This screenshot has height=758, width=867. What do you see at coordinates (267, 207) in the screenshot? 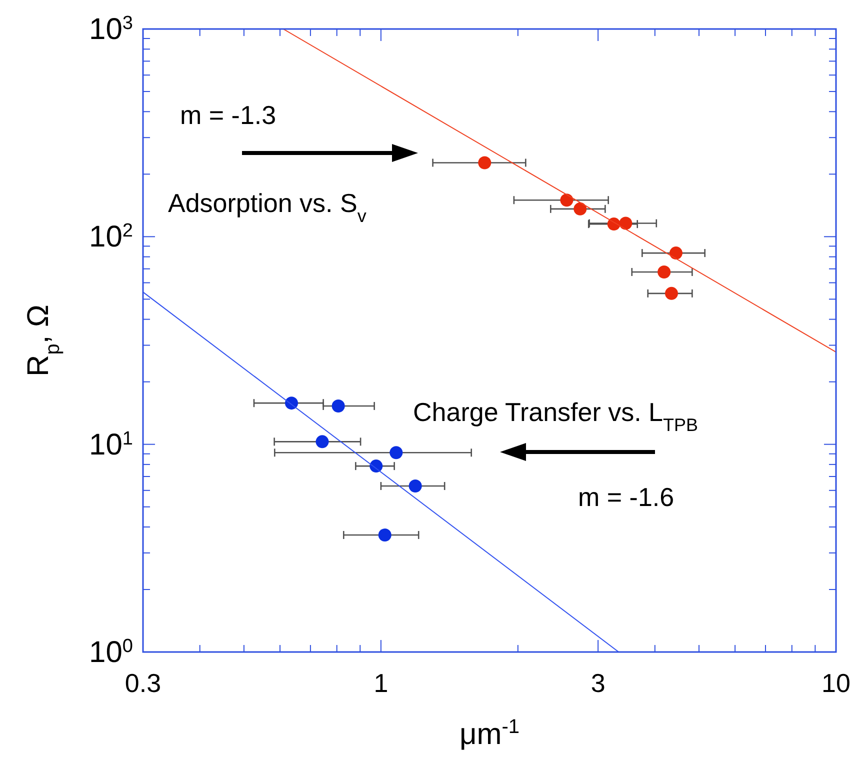
I see `annotation: Adsorption vs. S$_{v}$` at bounding box center [267, 207].